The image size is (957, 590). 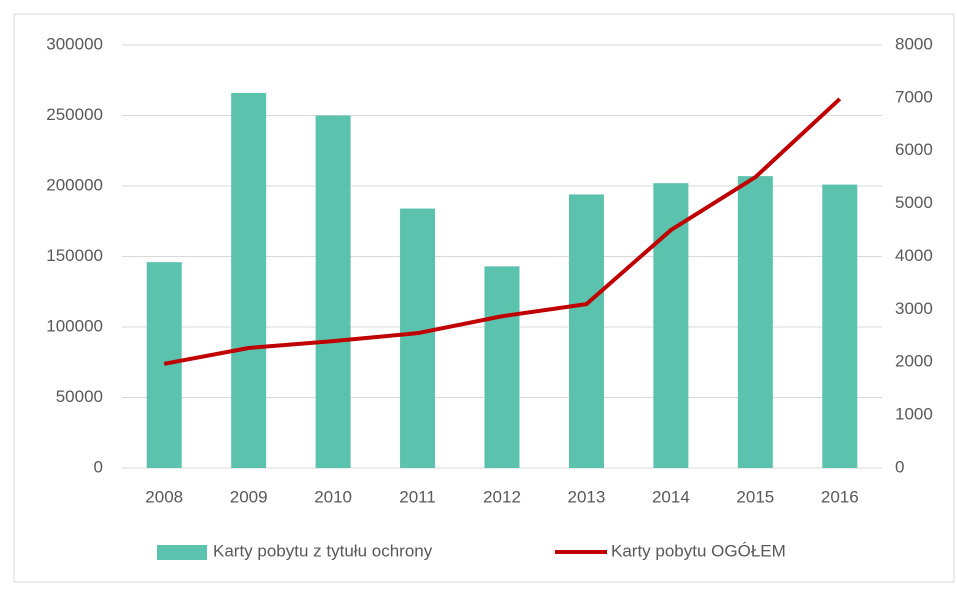 I want to click on y-tick-label: 250000, so click(x=74, y=114).